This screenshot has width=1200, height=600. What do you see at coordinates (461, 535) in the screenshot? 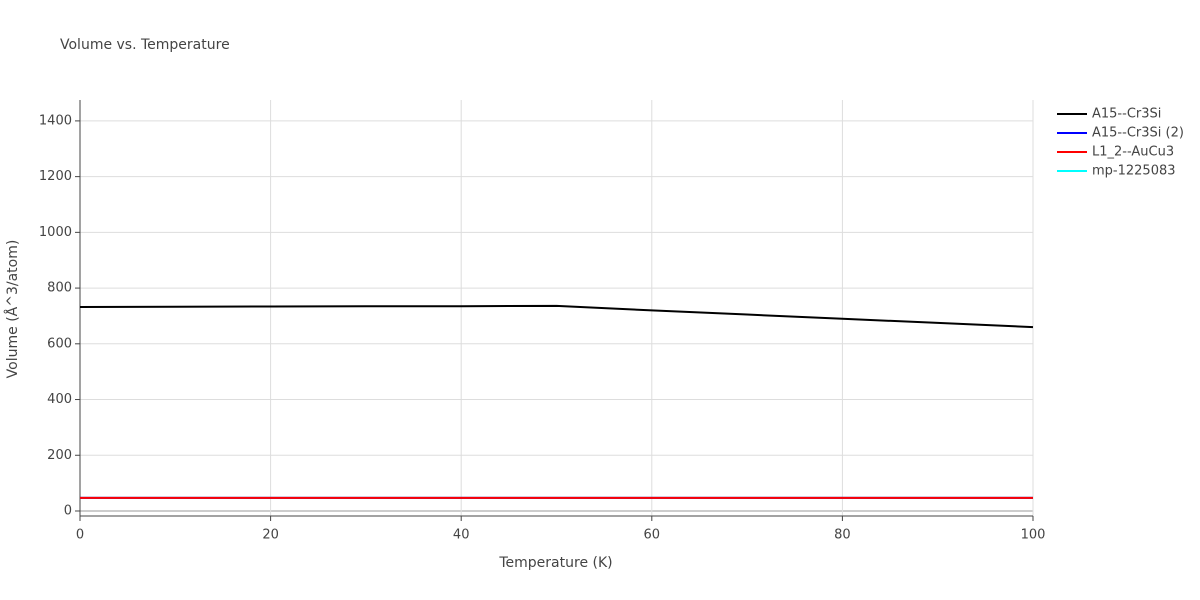
I see `x-tick-label: 40` at bounding box center [461, 535].